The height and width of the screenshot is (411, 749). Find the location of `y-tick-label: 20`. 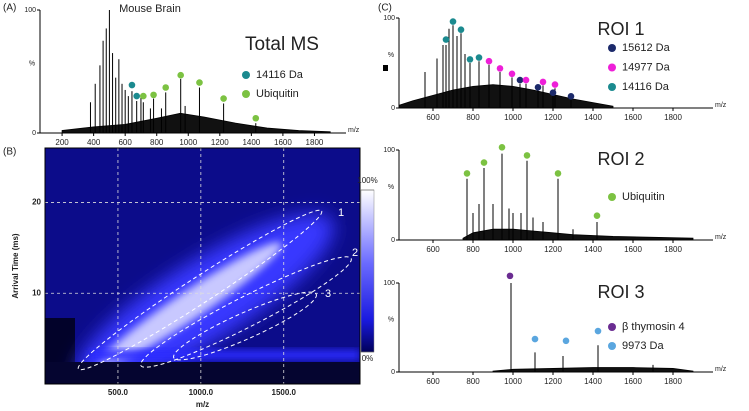

y-tick-label: 20 is located at coordinates (36, 202).